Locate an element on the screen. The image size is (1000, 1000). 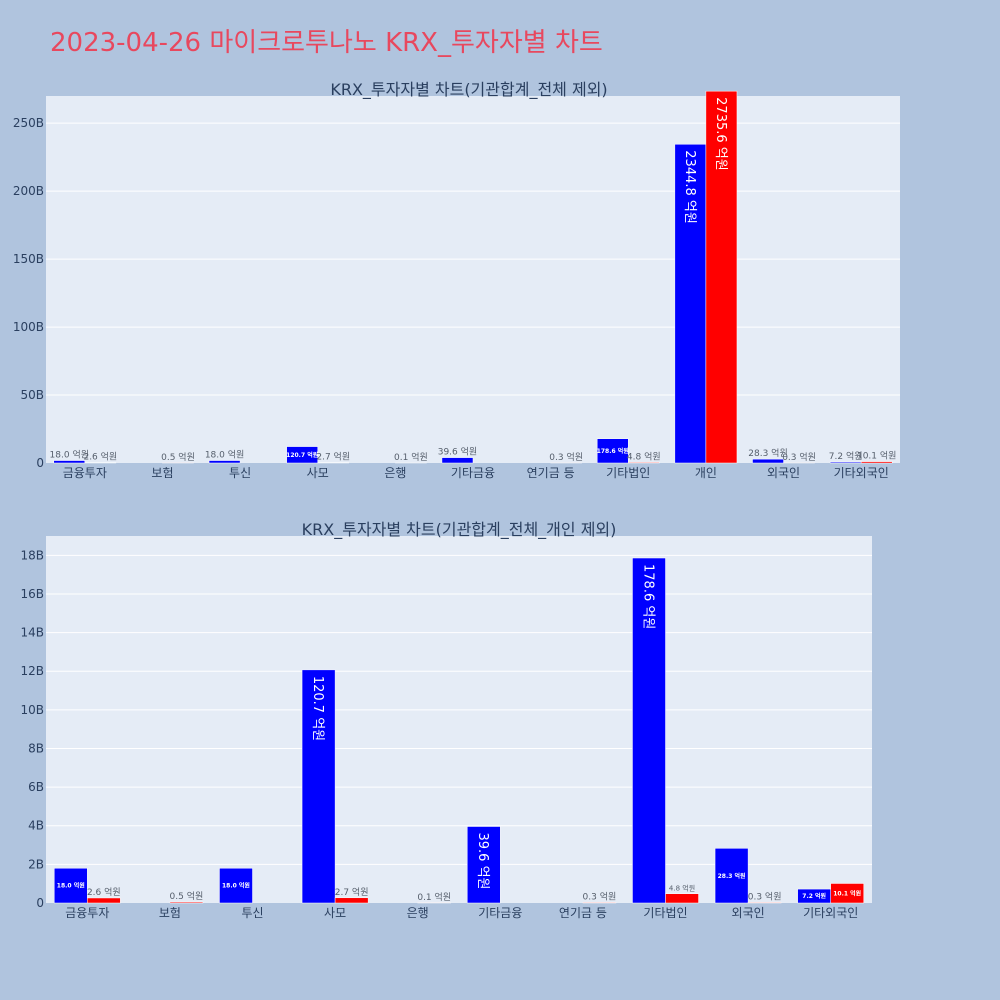
chart-title: KRX_투자자별 차트(기관합계_전체_개인 제외) is located at coordinates (459, 530).